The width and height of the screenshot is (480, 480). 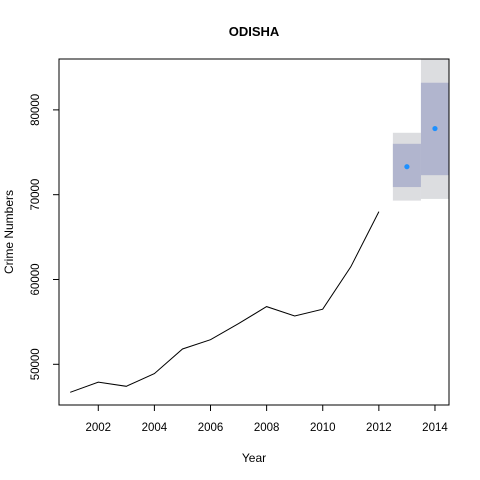 I want to click on x-tick-label-2012: 2012, so click(x=379, y=428).